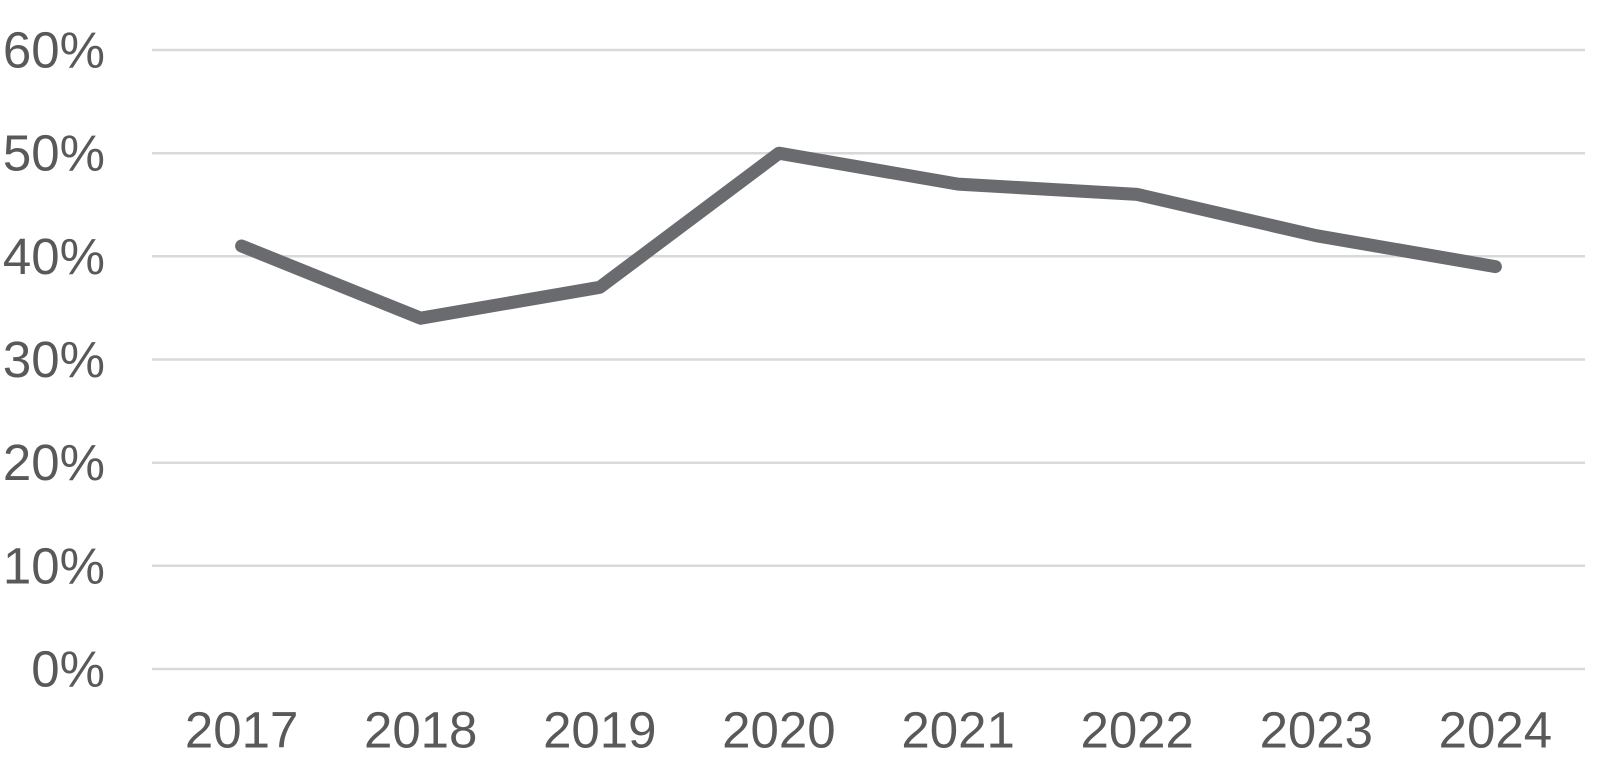 The height and width of the screenshot is (780, 1620). What do you see at coordinates (1136, 730) in the screenshot?
I see `x-axis-tick-label: 2022` at bounding box center [1136, 730].